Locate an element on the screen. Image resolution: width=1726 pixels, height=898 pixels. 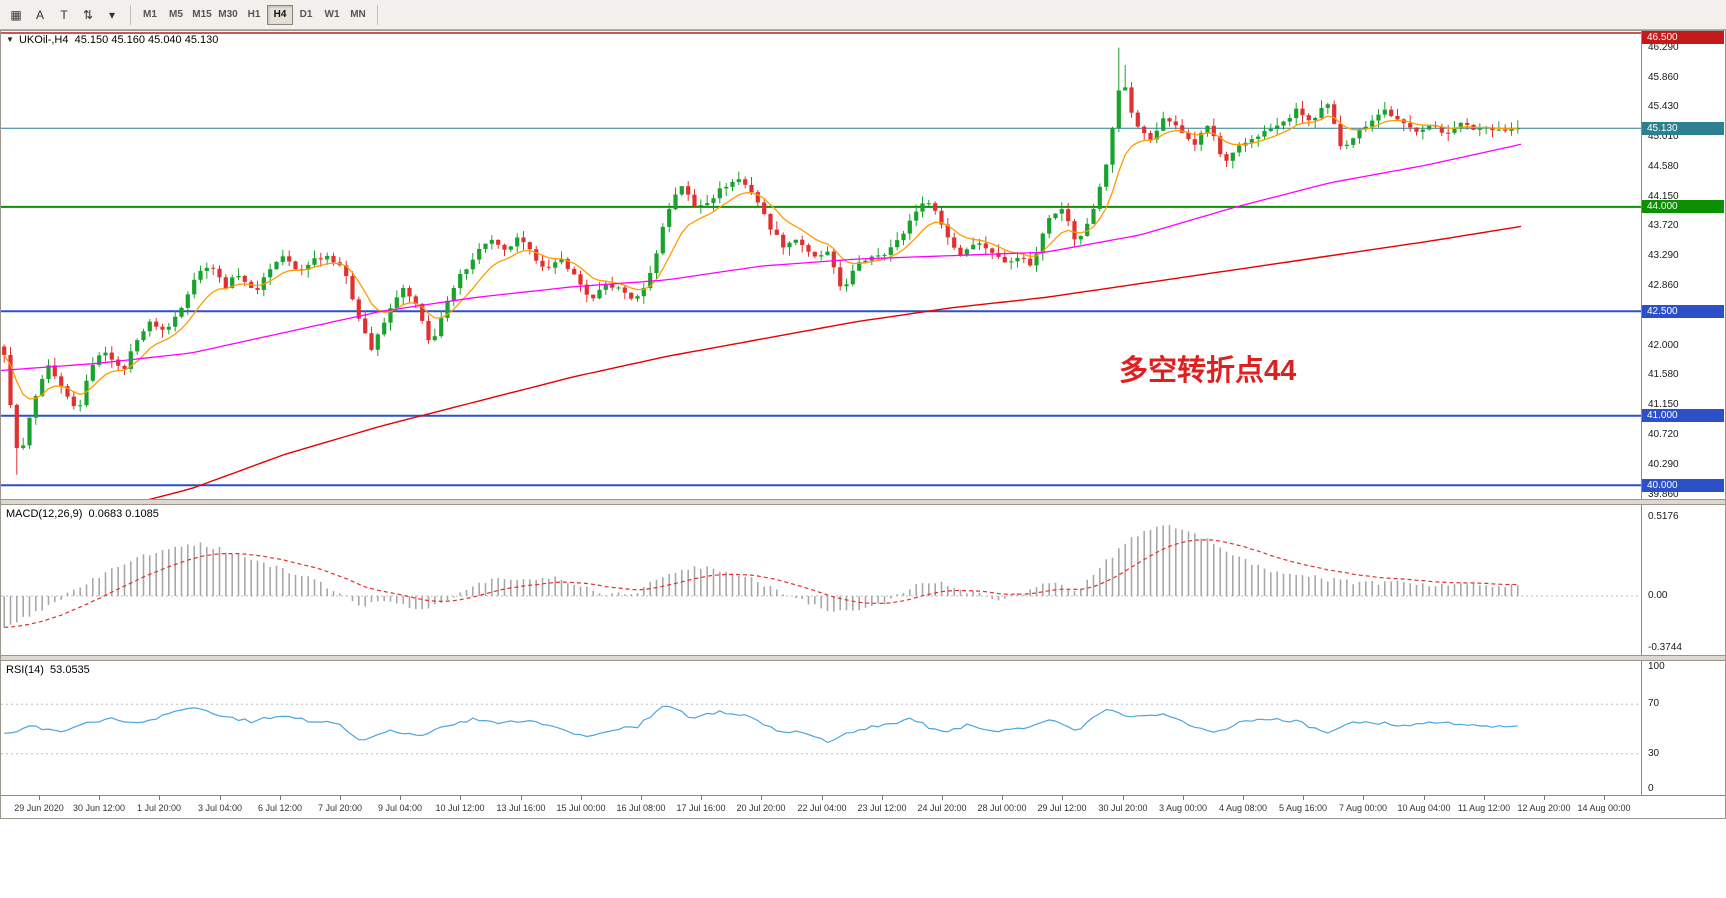
time-tick-label: 3 Jul 04:00 is located at coordinates (220, 808).